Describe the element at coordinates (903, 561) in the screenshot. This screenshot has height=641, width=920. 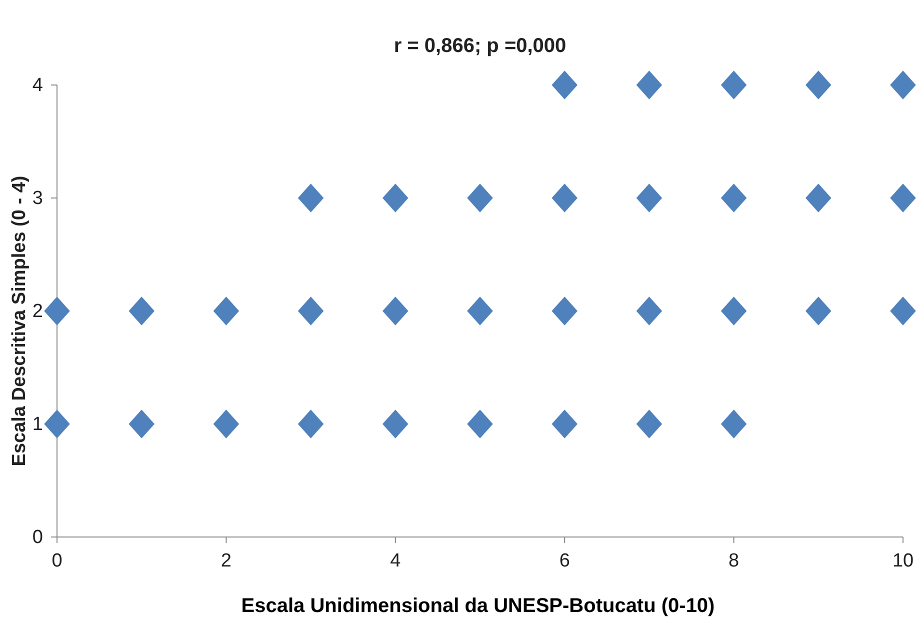
I see `x-tick-label: 10` at that location.